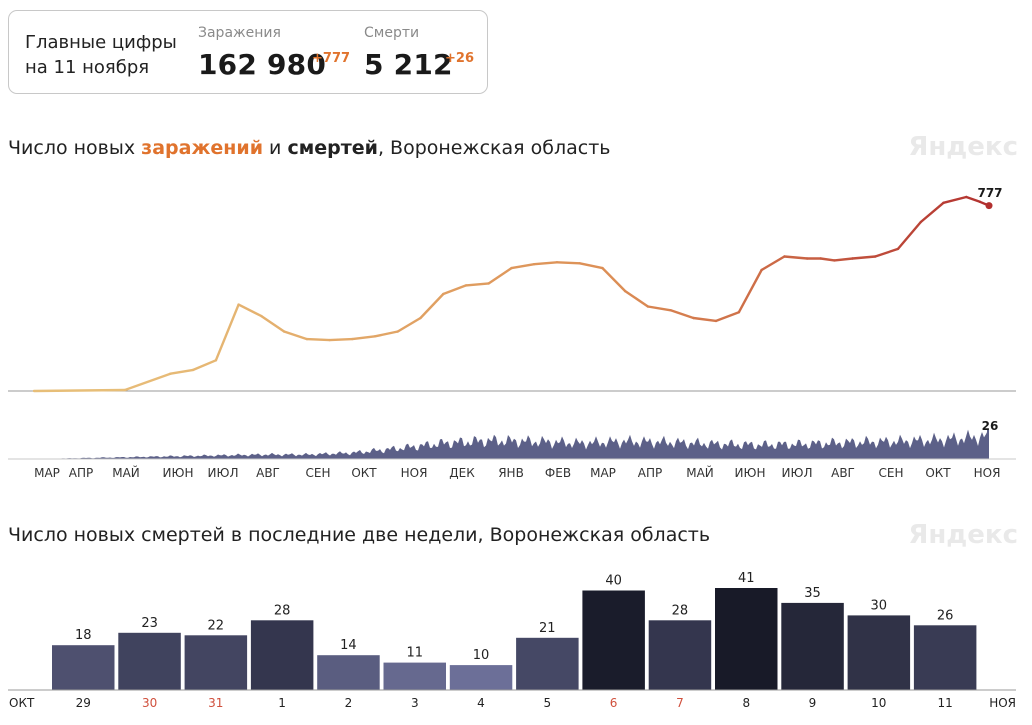 The width and height of the screenshot is (1032, 725). What do you see at coordinates (878, 703) in the screenshot?
I see `bar-category-label: 10` at bounding box center [878, 703].